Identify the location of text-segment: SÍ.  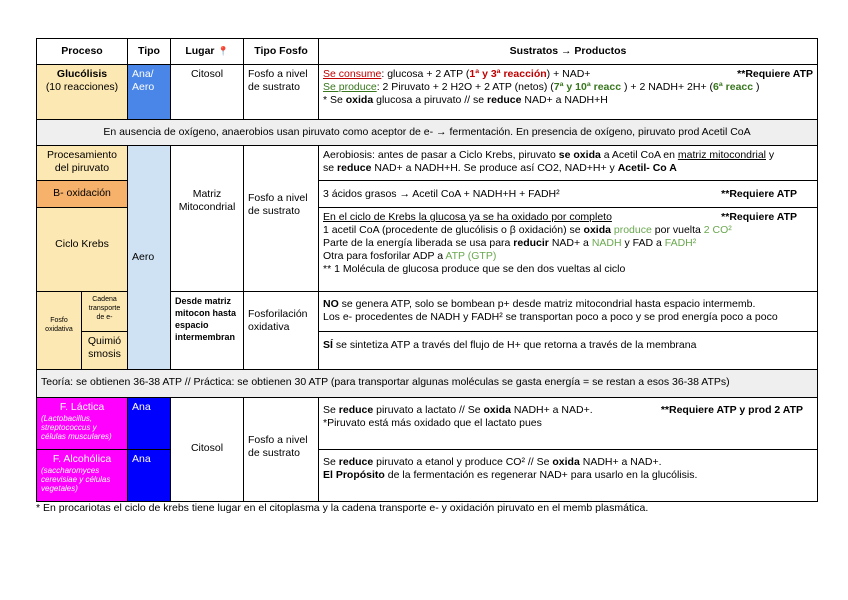
(328, 345).